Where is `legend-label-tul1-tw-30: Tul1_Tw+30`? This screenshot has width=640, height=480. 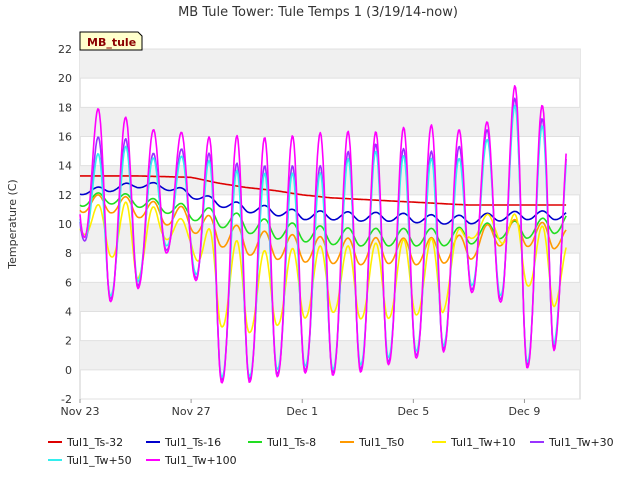
legend-label-tul1-tw-30: Tul1_Tw+30 is located at coordinates (581, 442).